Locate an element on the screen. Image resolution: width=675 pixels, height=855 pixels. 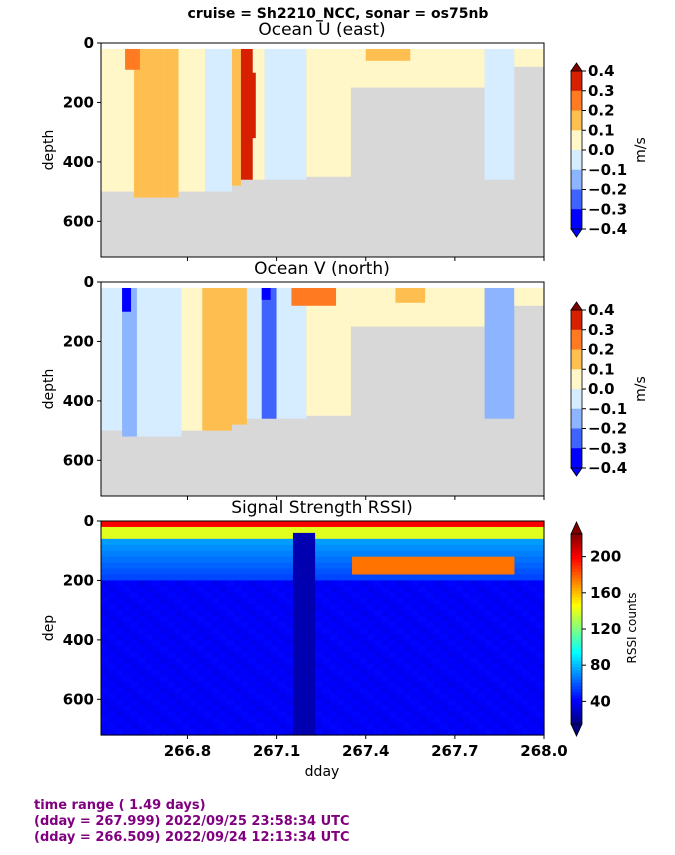
colorbar-label: m/s is located at coordinates (641, 150).